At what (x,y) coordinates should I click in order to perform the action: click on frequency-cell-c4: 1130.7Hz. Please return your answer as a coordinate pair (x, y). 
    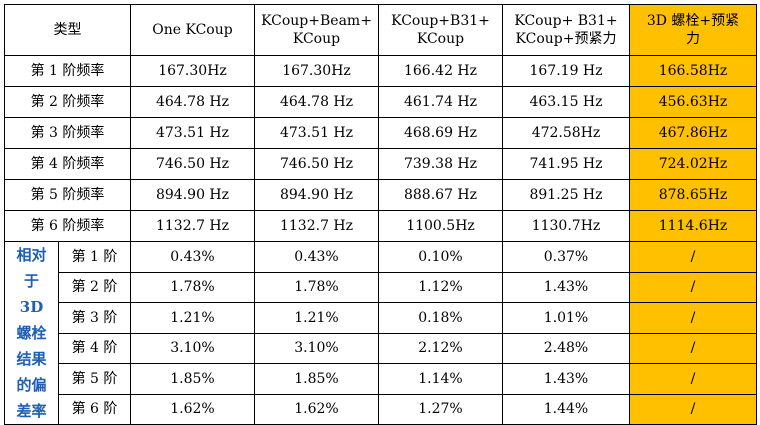
    Looking at the image, I should click on (566, 226).